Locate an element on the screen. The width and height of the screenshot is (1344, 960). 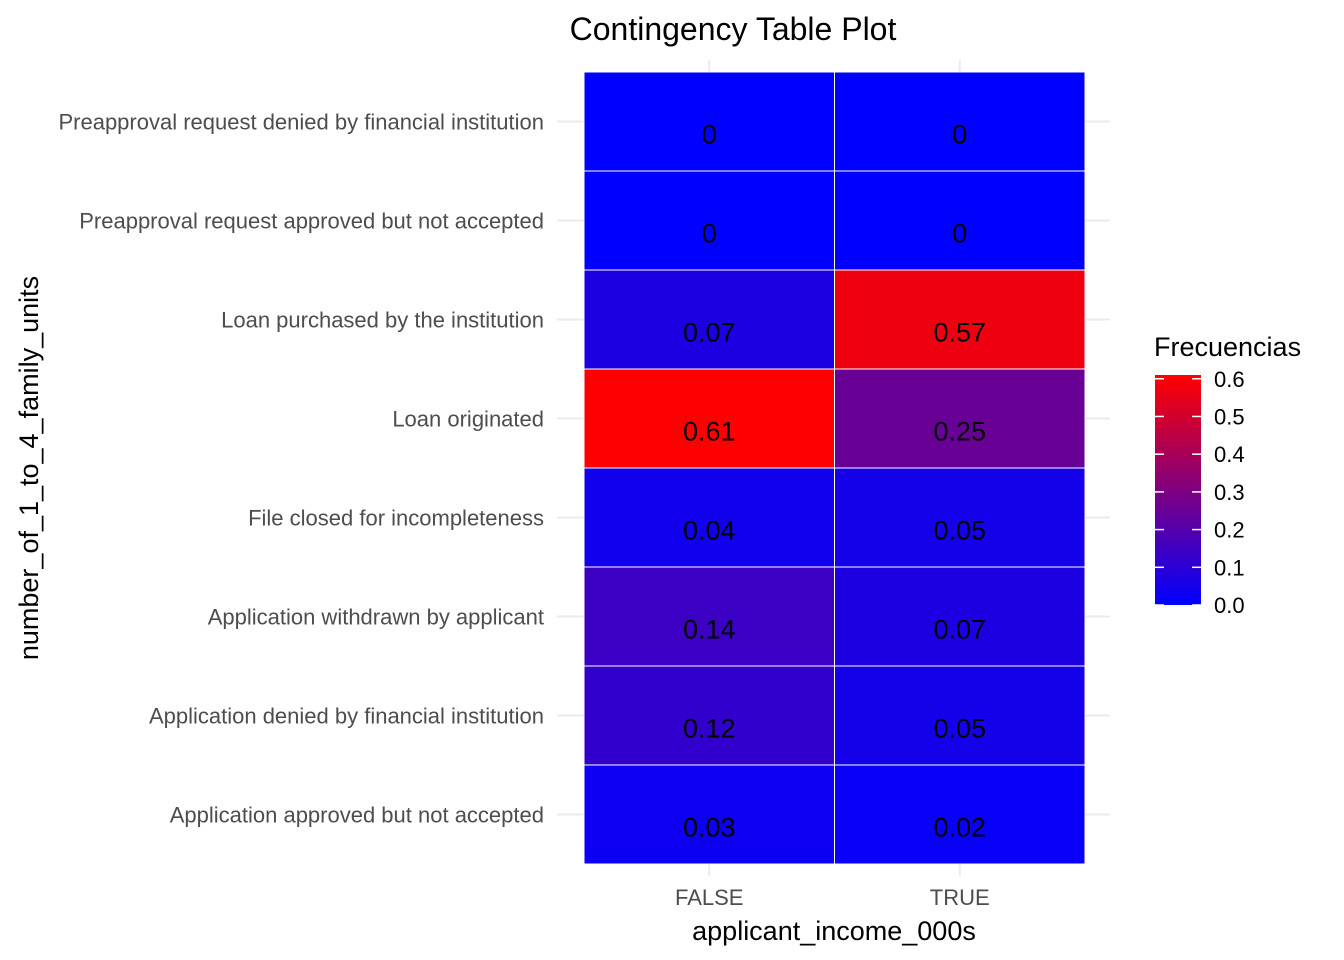
y-tick-label: Application approved but not accepted is located at coordinates (357, 815).